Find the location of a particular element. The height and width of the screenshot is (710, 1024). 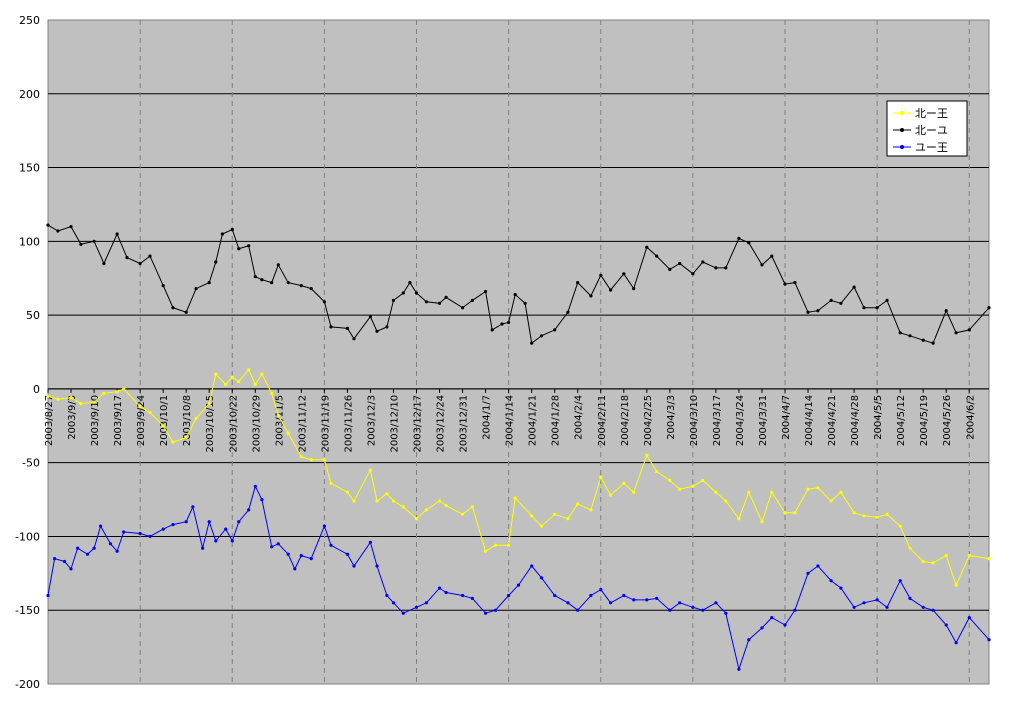

x-tick-label: 2004/2/25 is located at coordinates (648, 420).